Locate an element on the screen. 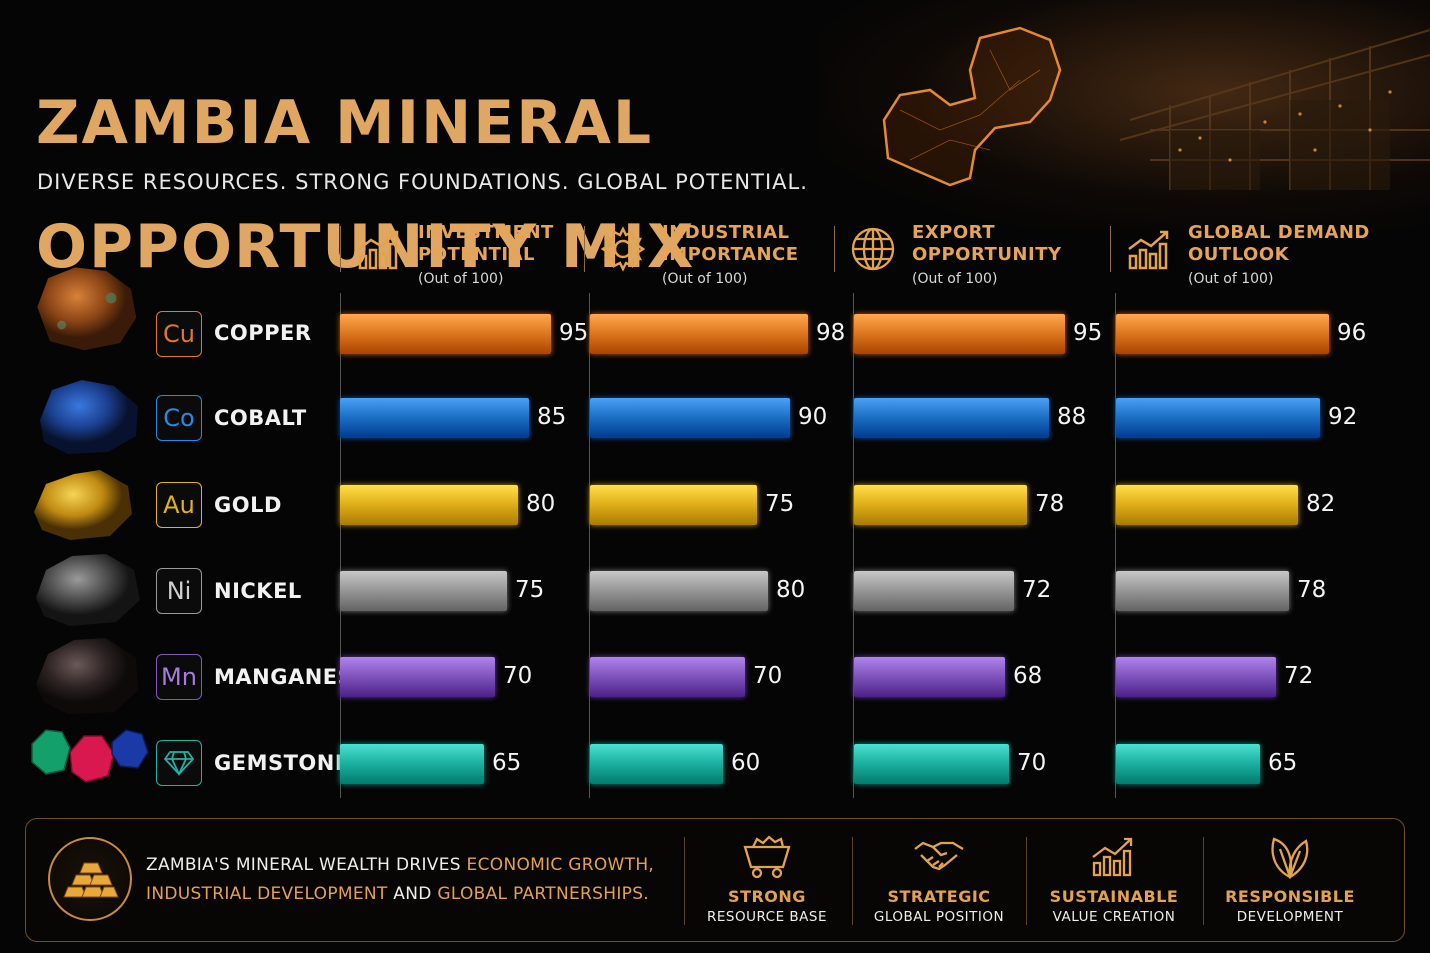  bar-value-label: 98 is located at coordinates (831, 333).